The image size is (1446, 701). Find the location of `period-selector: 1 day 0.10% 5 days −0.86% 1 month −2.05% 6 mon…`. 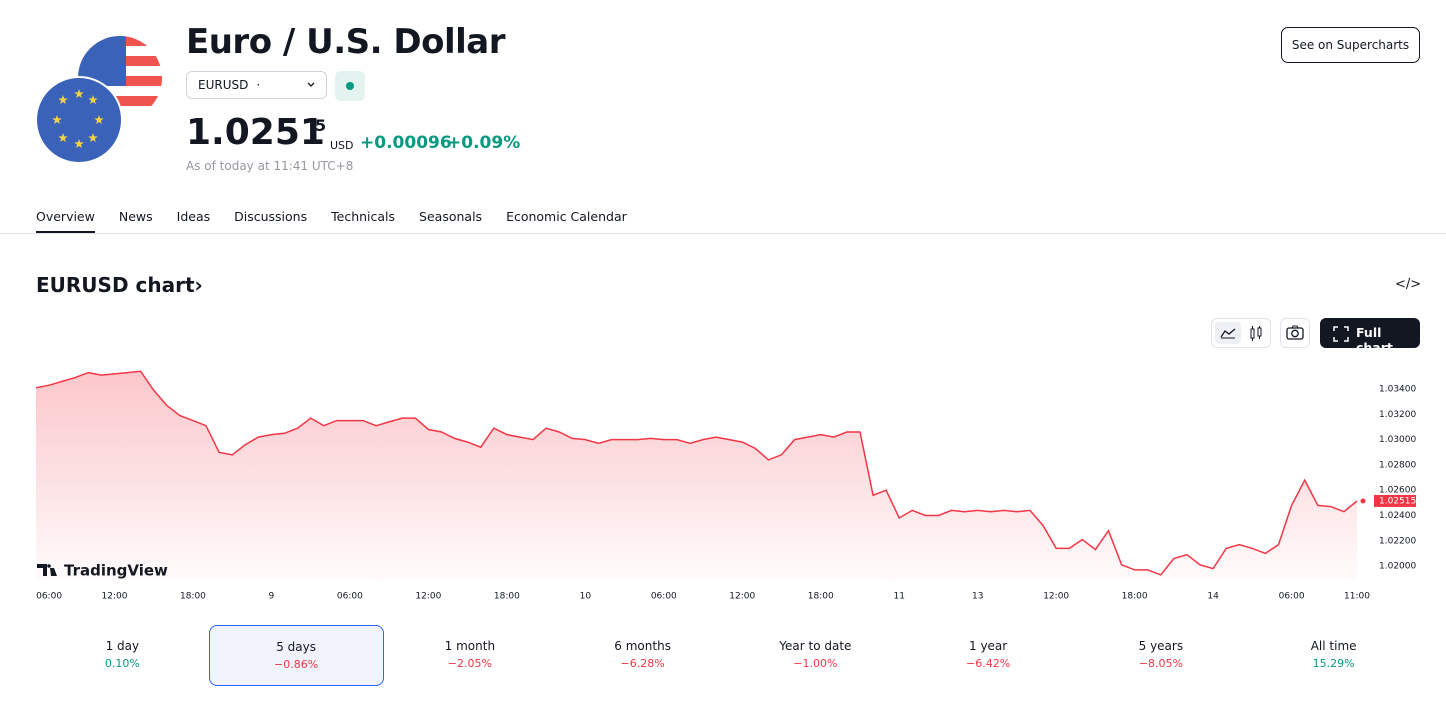

period-selector: 1 day 0.10% 5 days −0.86% 1 month −2.05% 6 mon… is located at coordinates (728, 655).